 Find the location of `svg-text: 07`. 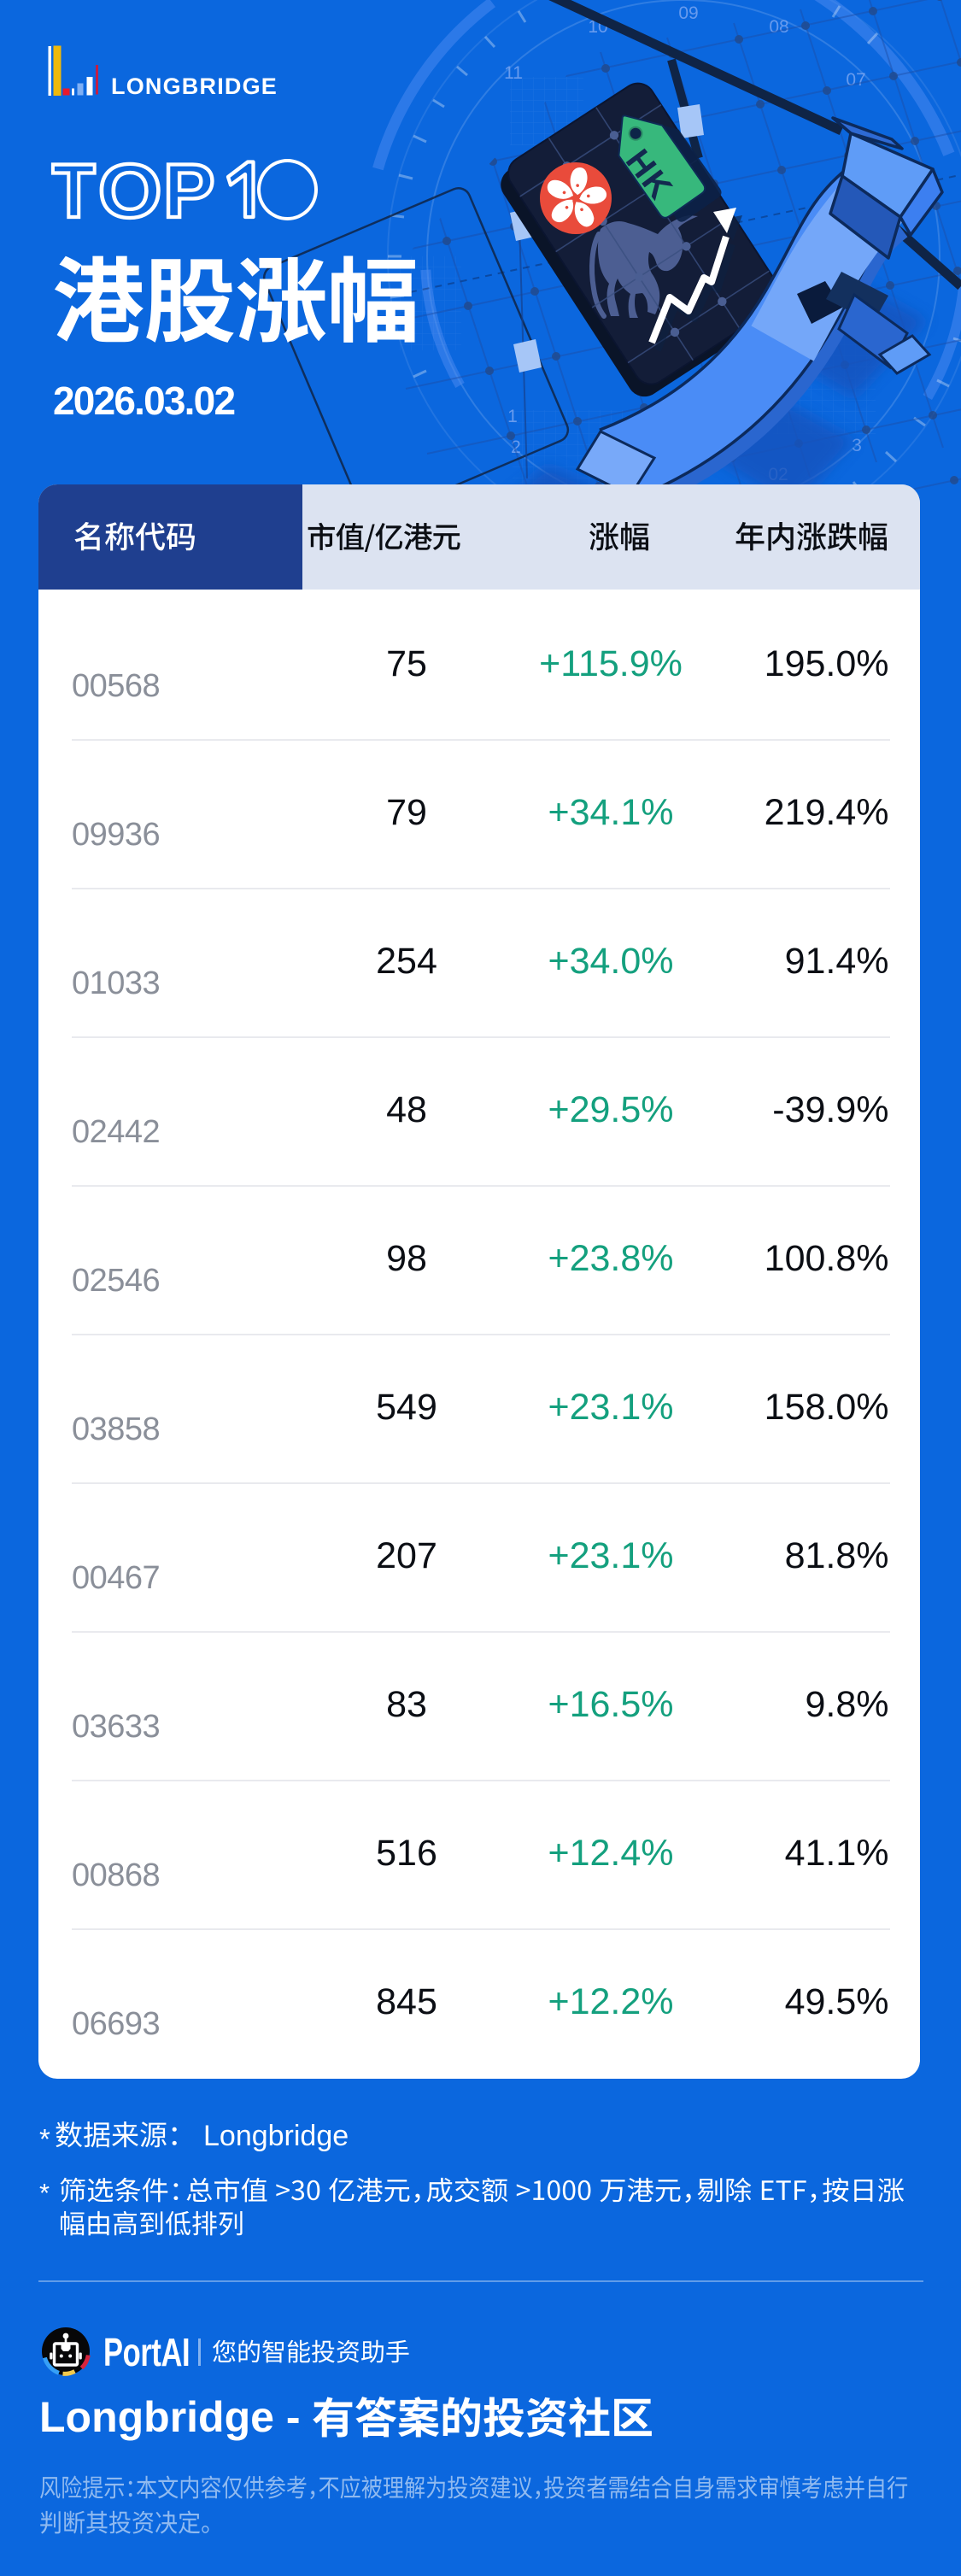

svg-text: 07 is located at coordinates (855, 80).